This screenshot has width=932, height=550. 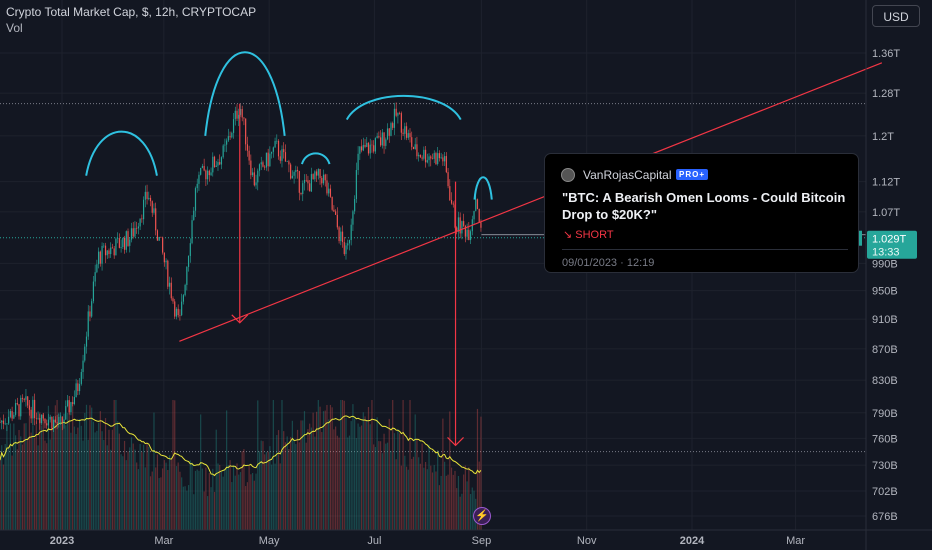 What do you see at coordinates (568, 235) in the screenshot?
I see `arrow-down-right-icon: ↘` at bounding box center [568, 235].